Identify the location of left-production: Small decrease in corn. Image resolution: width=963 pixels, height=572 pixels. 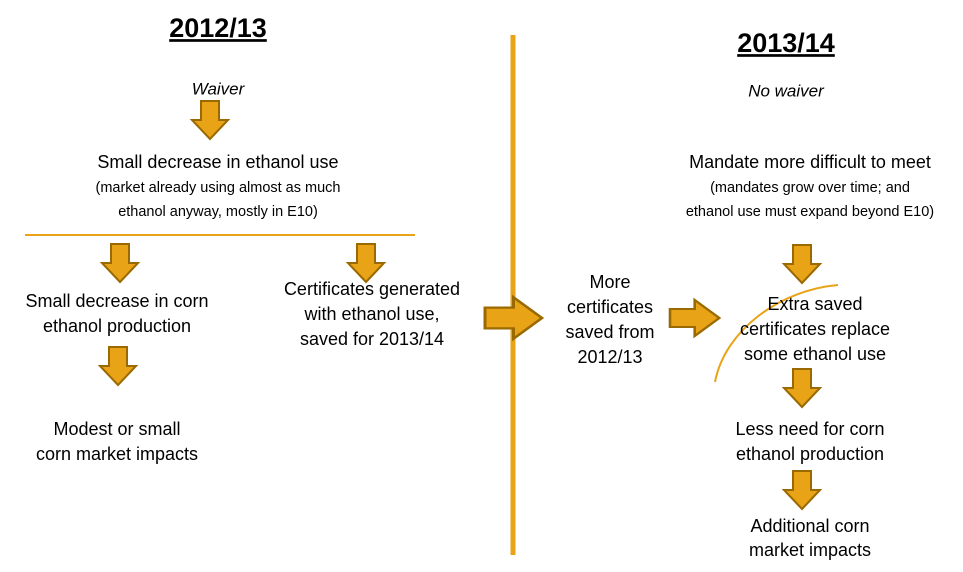
(116, 301).